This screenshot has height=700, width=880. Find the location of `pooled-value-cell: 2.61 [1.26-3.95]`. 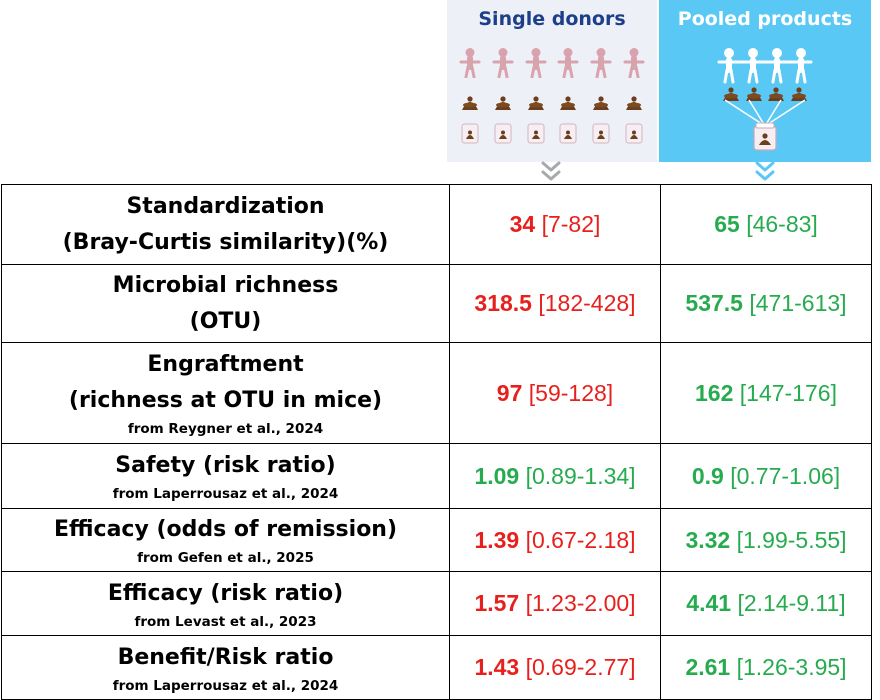

pooled-value-cell: 2.61 [1.26-3.95] is located at coordinates (766, 667).